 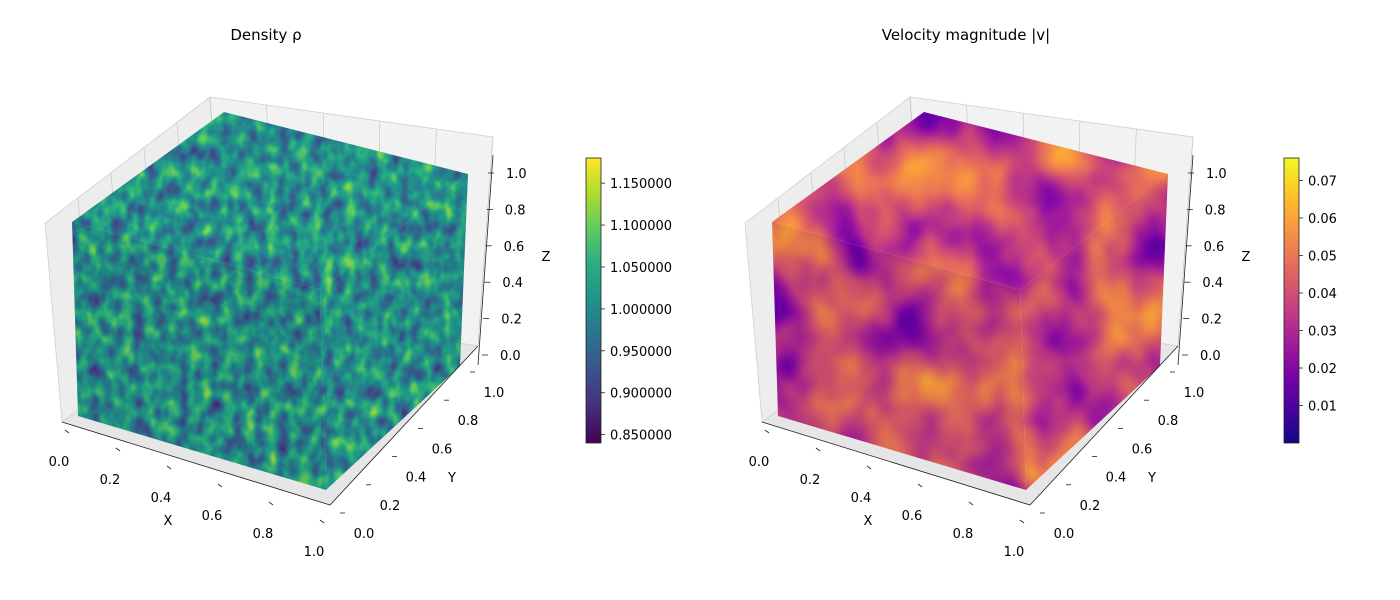 I want to click on colorbar-tick-label: 1.000000, so click(x=641, y=310).